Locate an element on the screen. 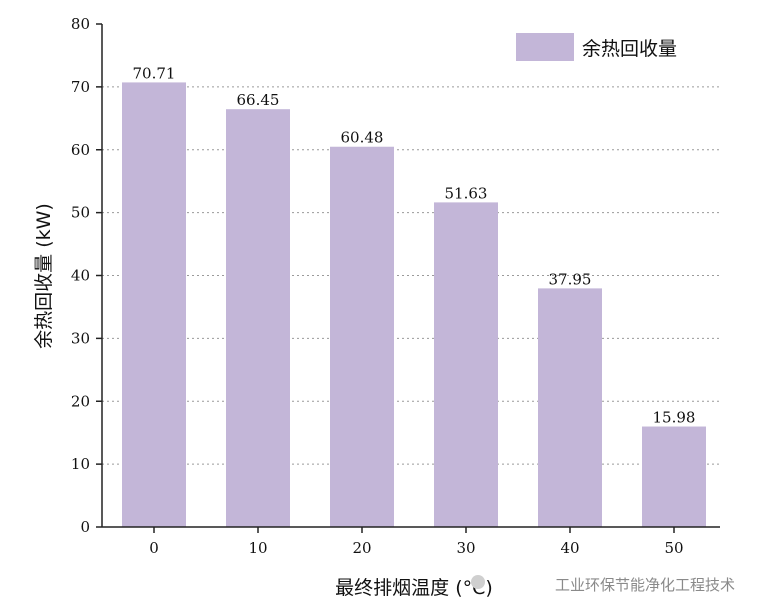 This screenshot has height=614, width=759. data-label-20: 60.48 is located at coordinates (362, 138).